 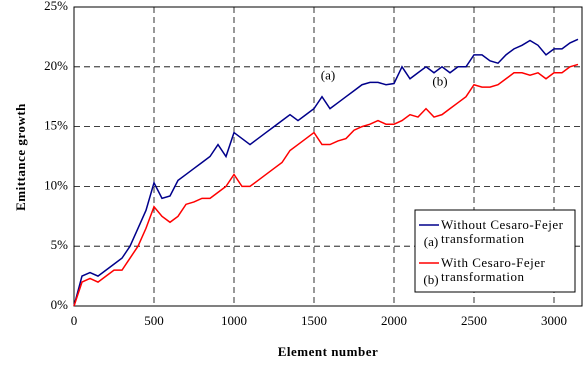 What do you see at coordinates (495, 251) in the screenshot?
I see `legend-box` at bounding box center [495, 251].